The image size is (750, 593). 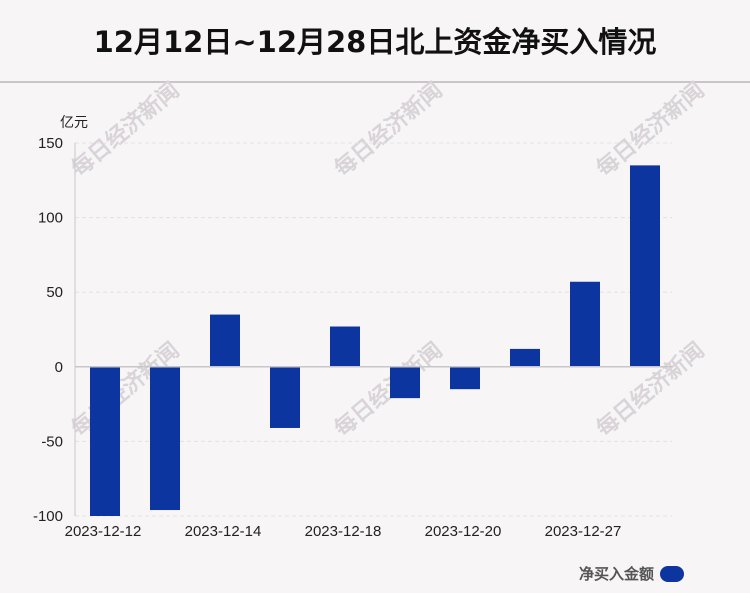 I want to click on legend-label: 净买入金额, so click(x=616, y=574).